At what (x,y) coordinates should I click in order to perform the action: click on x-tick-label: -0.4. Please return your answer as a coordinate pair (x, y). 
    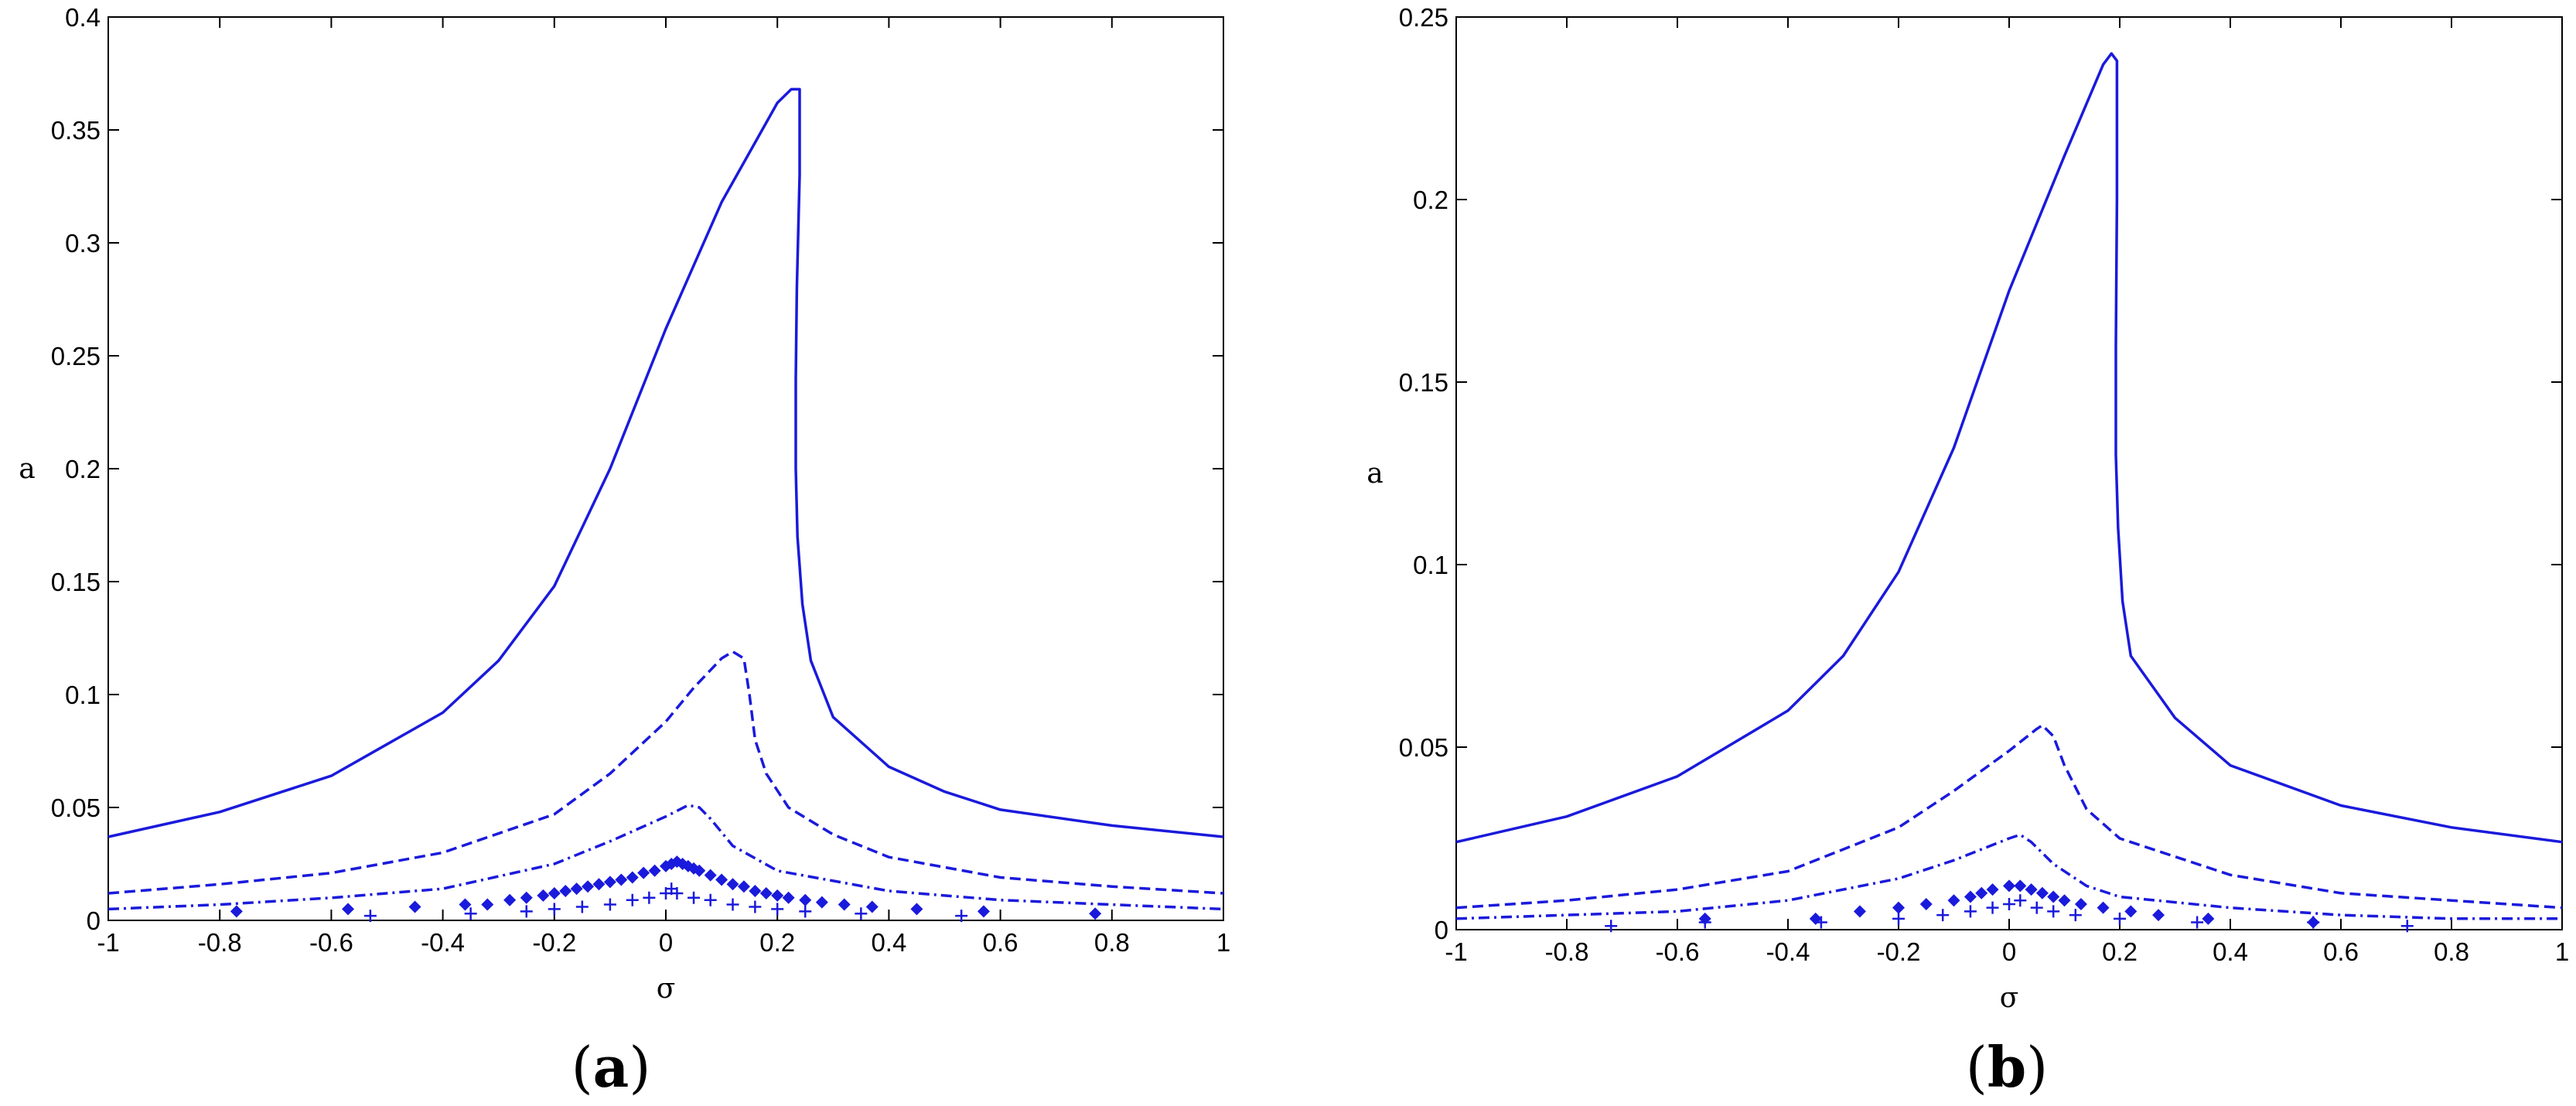
    Looking at the image, I should click on (1788, 951).